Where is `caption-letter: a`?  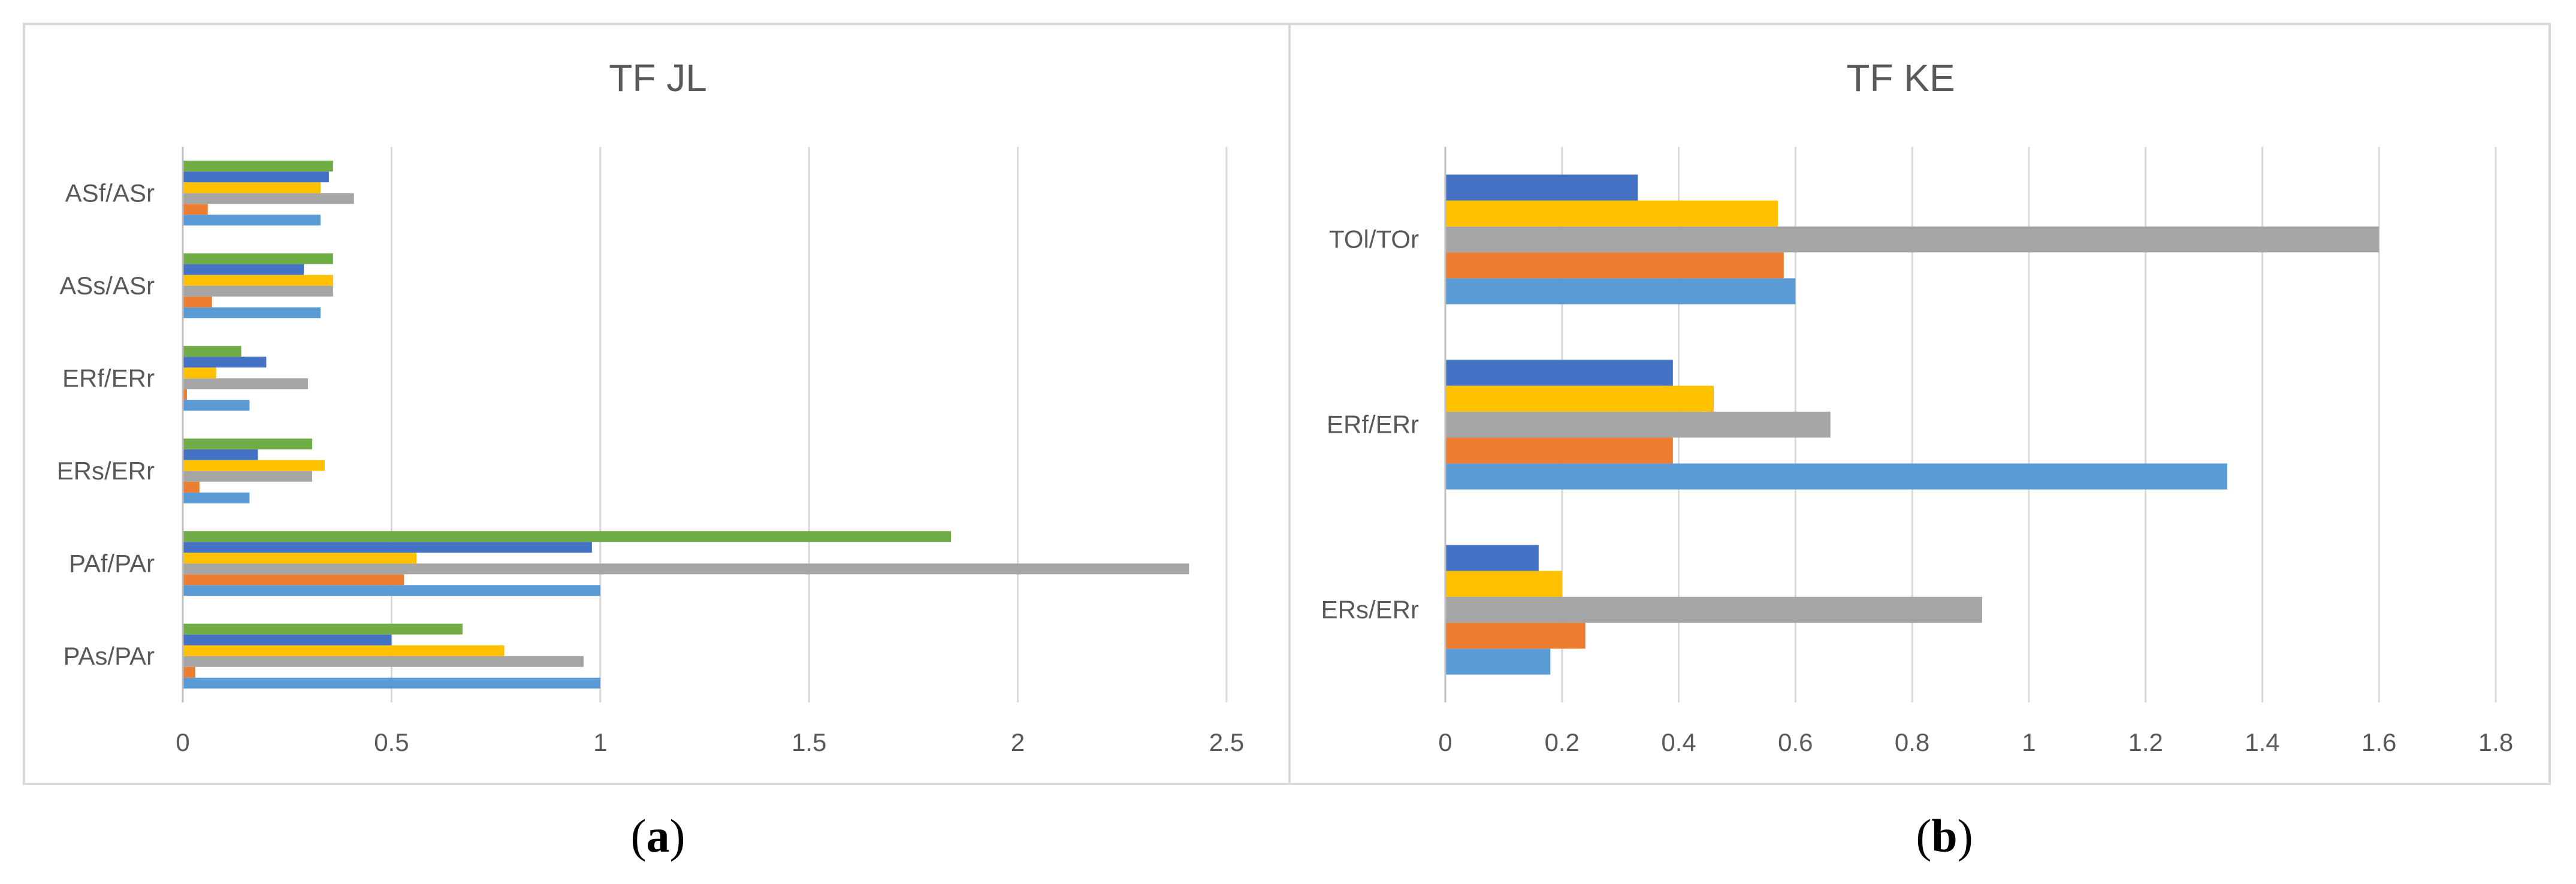
caption-letter: a is located at coordinates (658, 836).